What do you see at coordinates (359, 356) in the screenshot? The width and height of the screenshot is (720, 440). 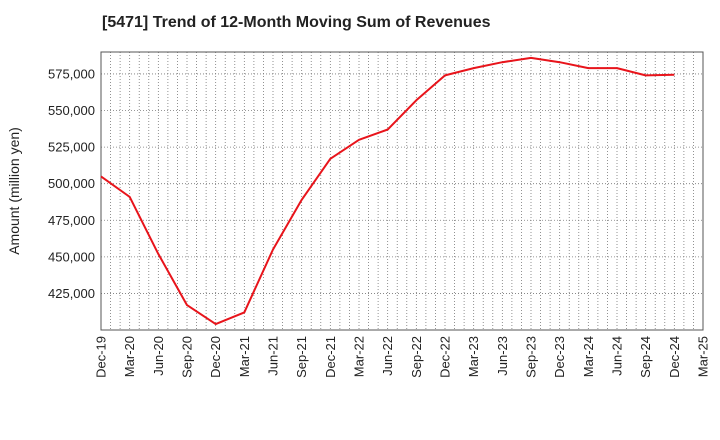 I see `x-tick-label: Mar-22` at bounding box center [359, 356].